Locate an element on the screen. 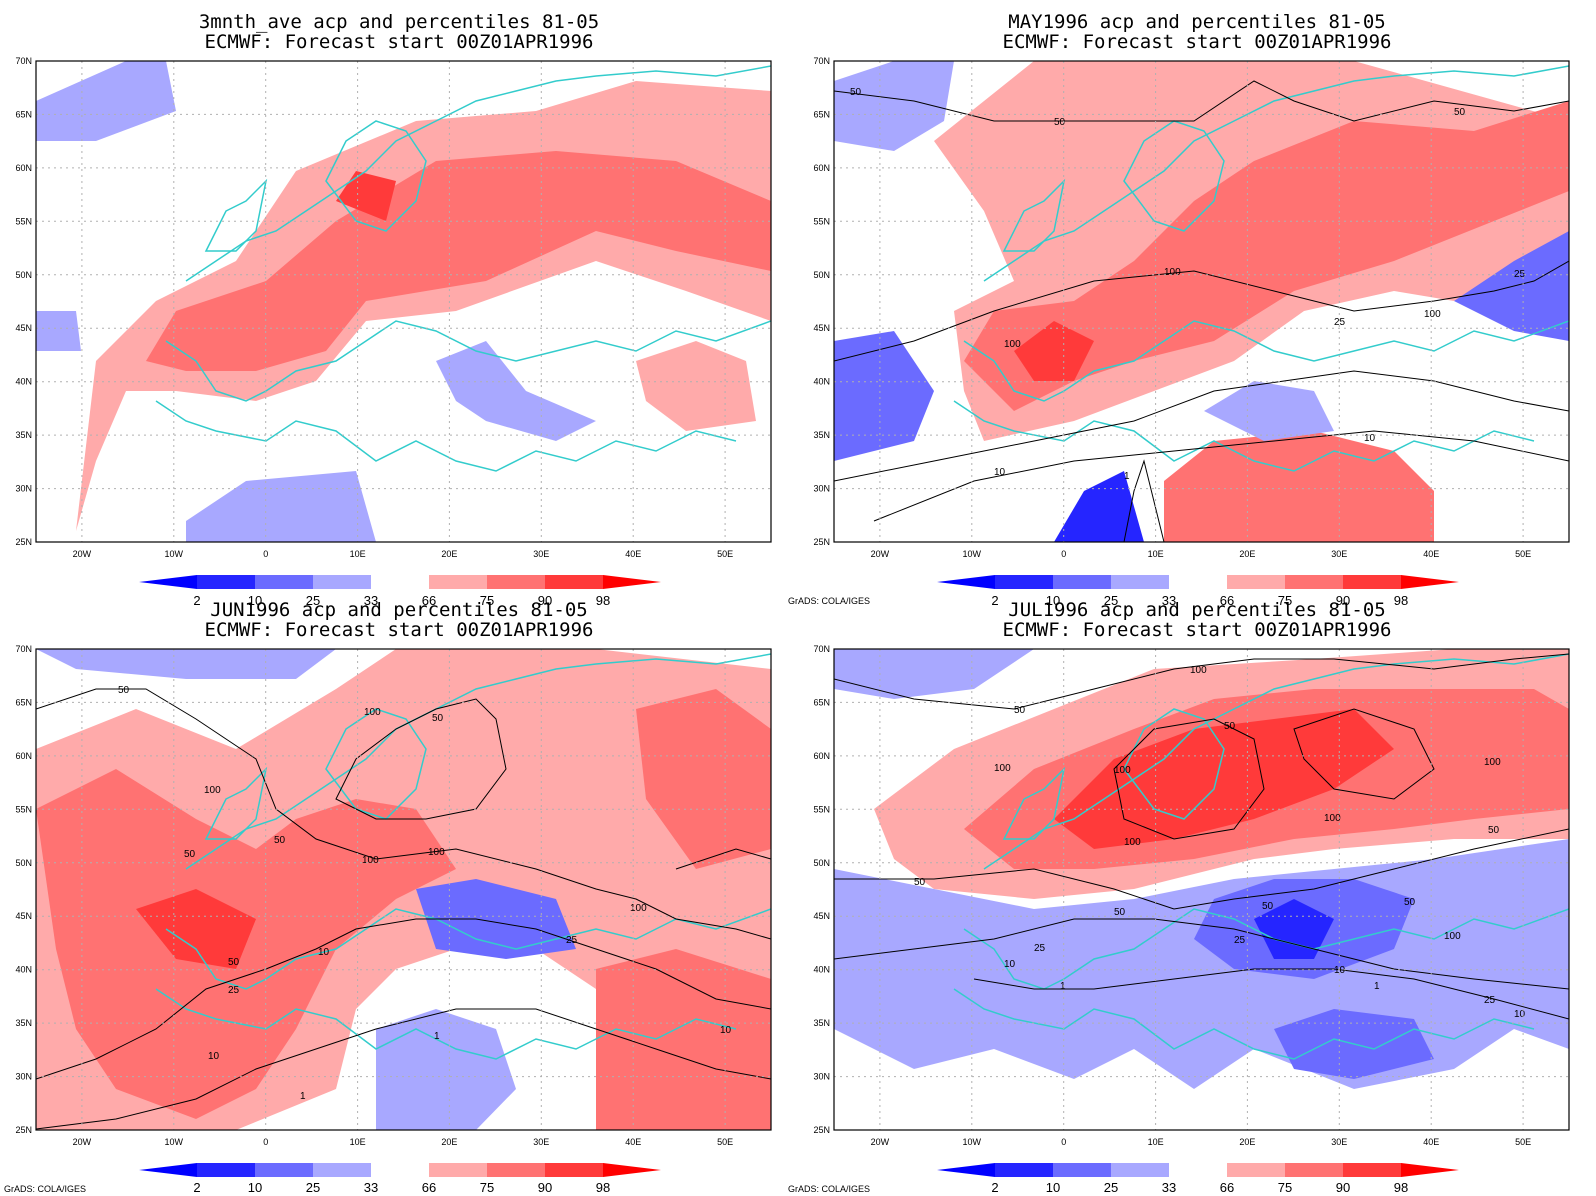 This screenshot has width=1596, height=1196. shade-below-normal is located at coordinates (106, 101).